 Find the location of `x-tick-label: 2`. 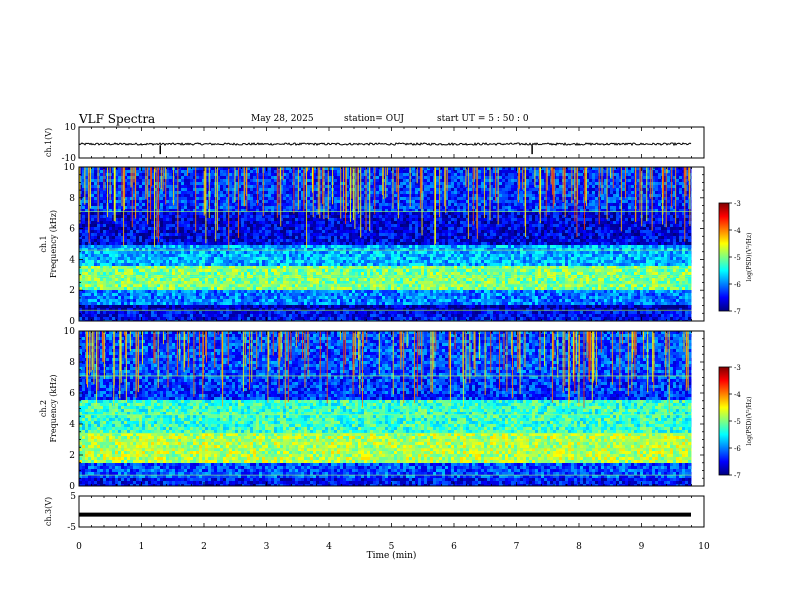

x-tick-label: 2 is located at coordinates (204, 547).